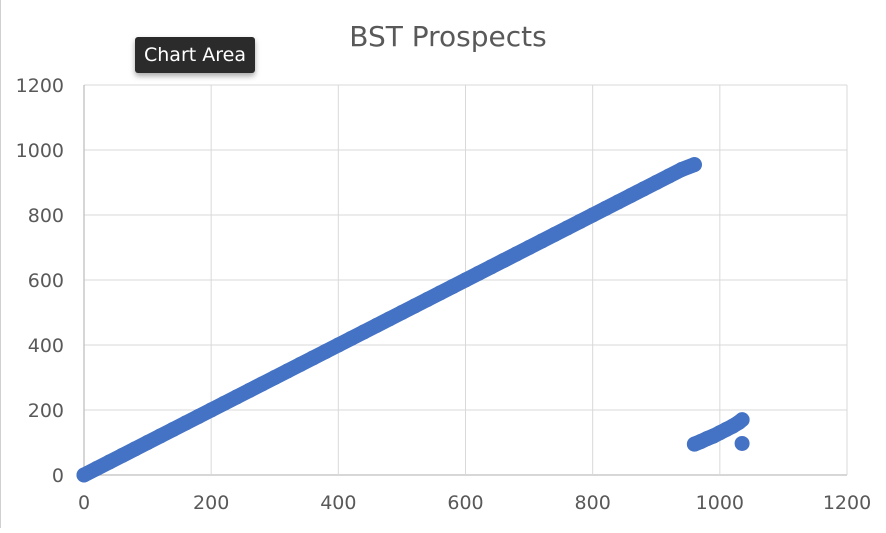 The width and height of the screenshot is (886, 533). What do you see at coordinates (84, 503) in the screenshot?
I see `x-tick-label-0: 0` at bounding box center [84, 503].